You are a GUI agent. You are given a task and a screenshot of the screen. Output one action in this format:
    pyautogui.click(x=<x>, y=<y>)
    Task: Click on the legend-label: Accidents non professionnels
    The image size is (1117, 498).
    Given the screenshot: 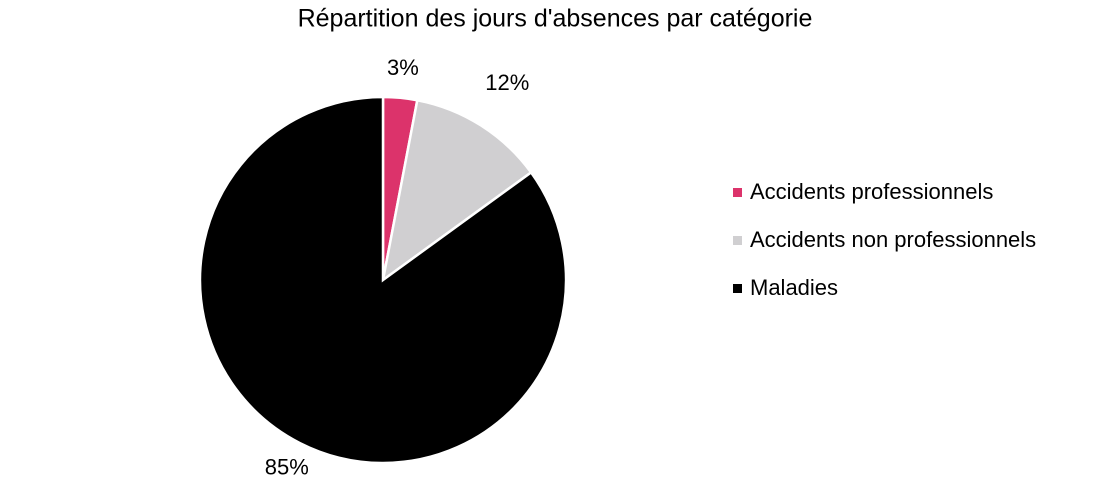 What is the action you would take?
    pyautogui.click(x=893, y=239)
    